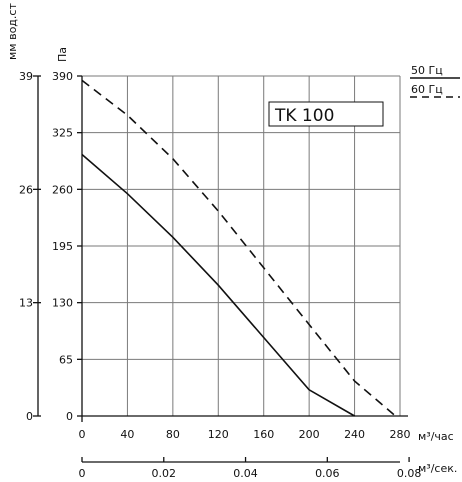 This screenshot has height=482, width=462. What do you see at coordinates (436, 436) in the screenshot?
I see `x-units-m3h: м³/час` at bounding box center [436, 436].